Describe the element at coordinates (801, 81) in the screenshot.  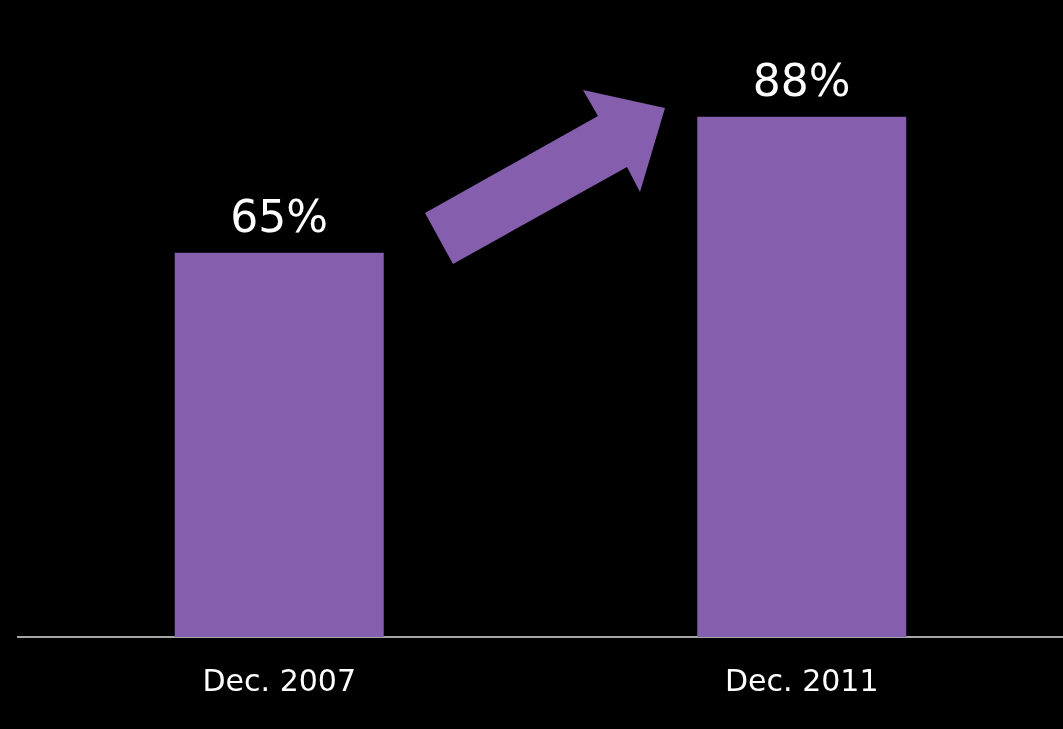
I see `data-label: 88%` at that location.